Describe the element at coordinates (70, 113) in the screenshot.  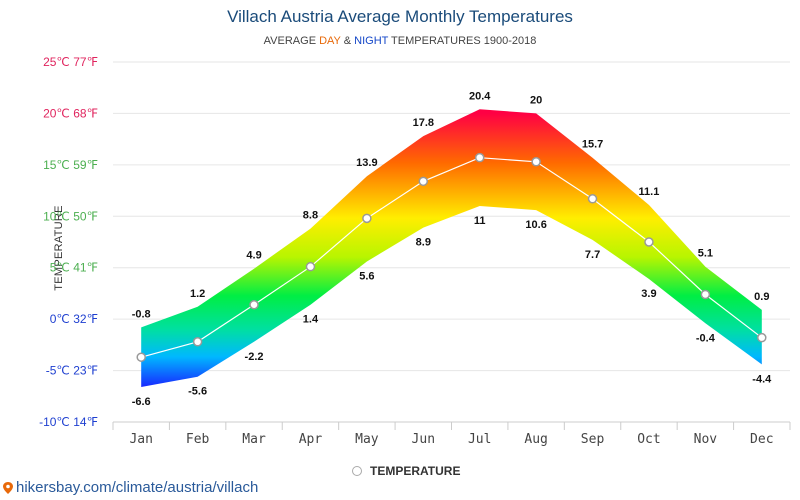
I see `y-tick-label: 20℃ 68℉` at that location.